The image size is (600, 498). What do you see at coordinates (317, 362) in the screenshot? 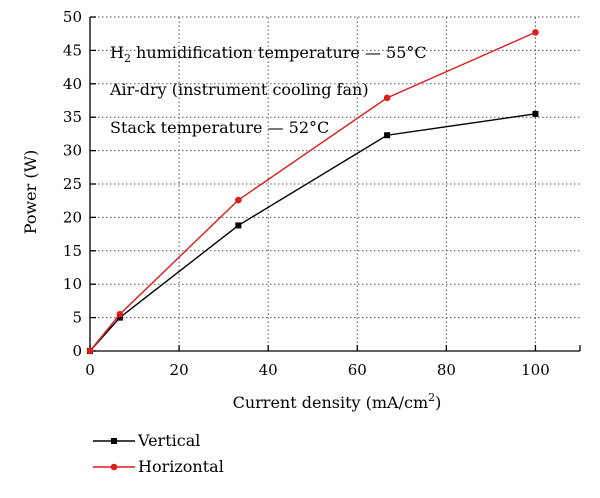
I see `x-ticks: 0 20 40 60 80 100` at bounding box center [317, 362].